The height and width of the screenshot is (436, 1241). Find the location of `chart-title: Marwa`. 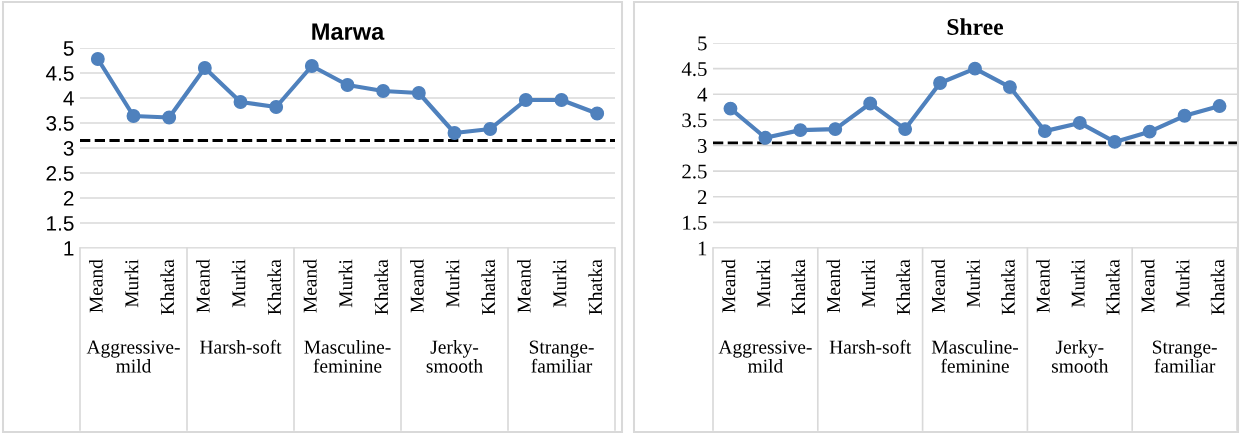

chart-title: Marwa is located at coordinates (348, 31).